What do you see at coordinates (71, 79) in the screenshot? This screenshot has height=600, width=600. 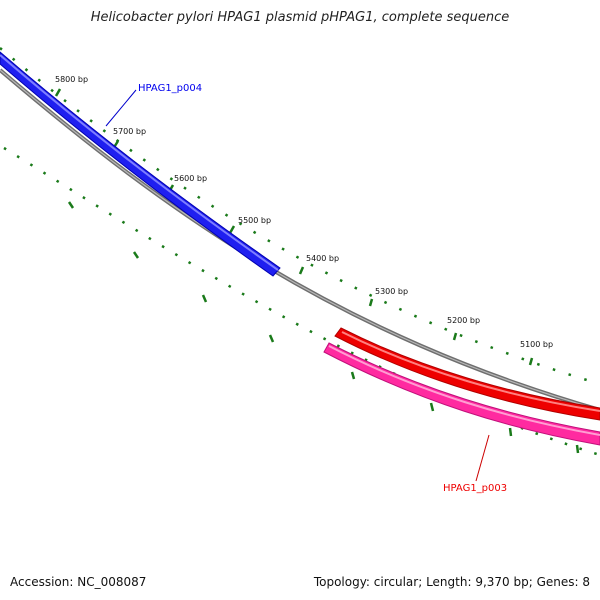 I see `tick-label-5800: 5800 bp` at bounding box center [71, 79].